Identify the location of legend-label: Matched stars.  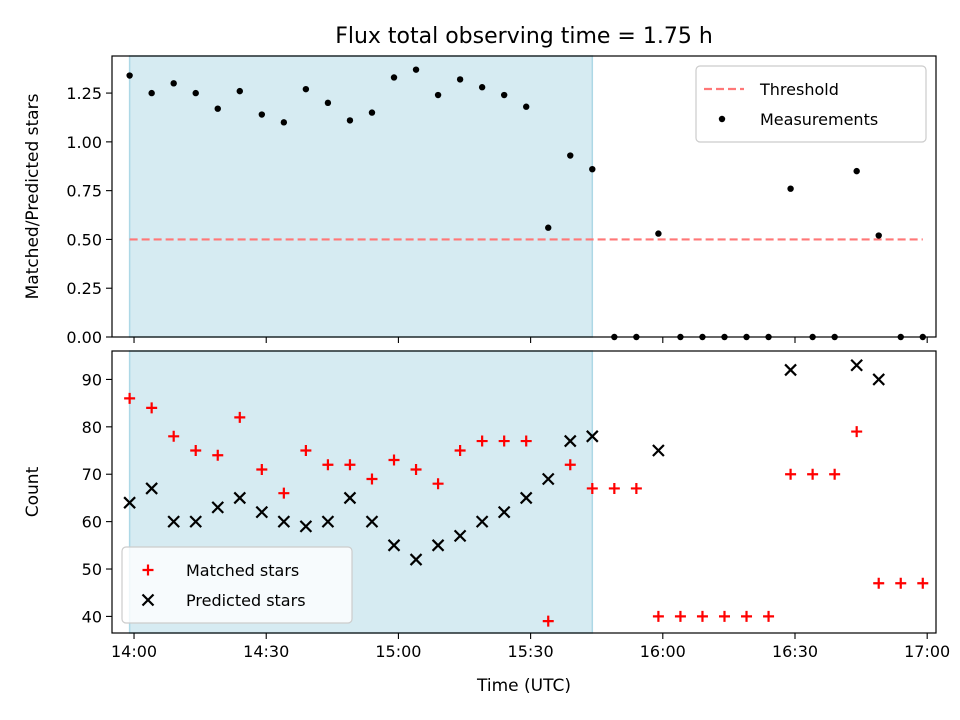
(242, 570).